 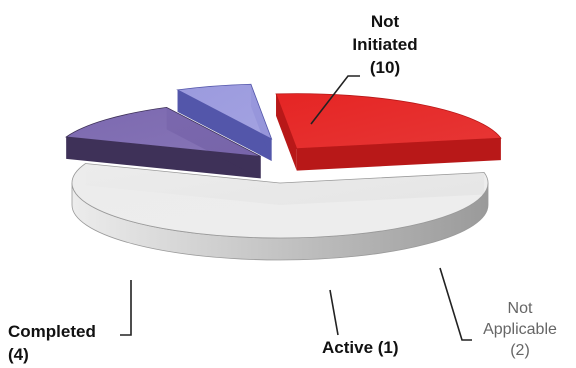 I want to click on label-not-initiated: Not Initiated (10), so click(x=385, y=44).